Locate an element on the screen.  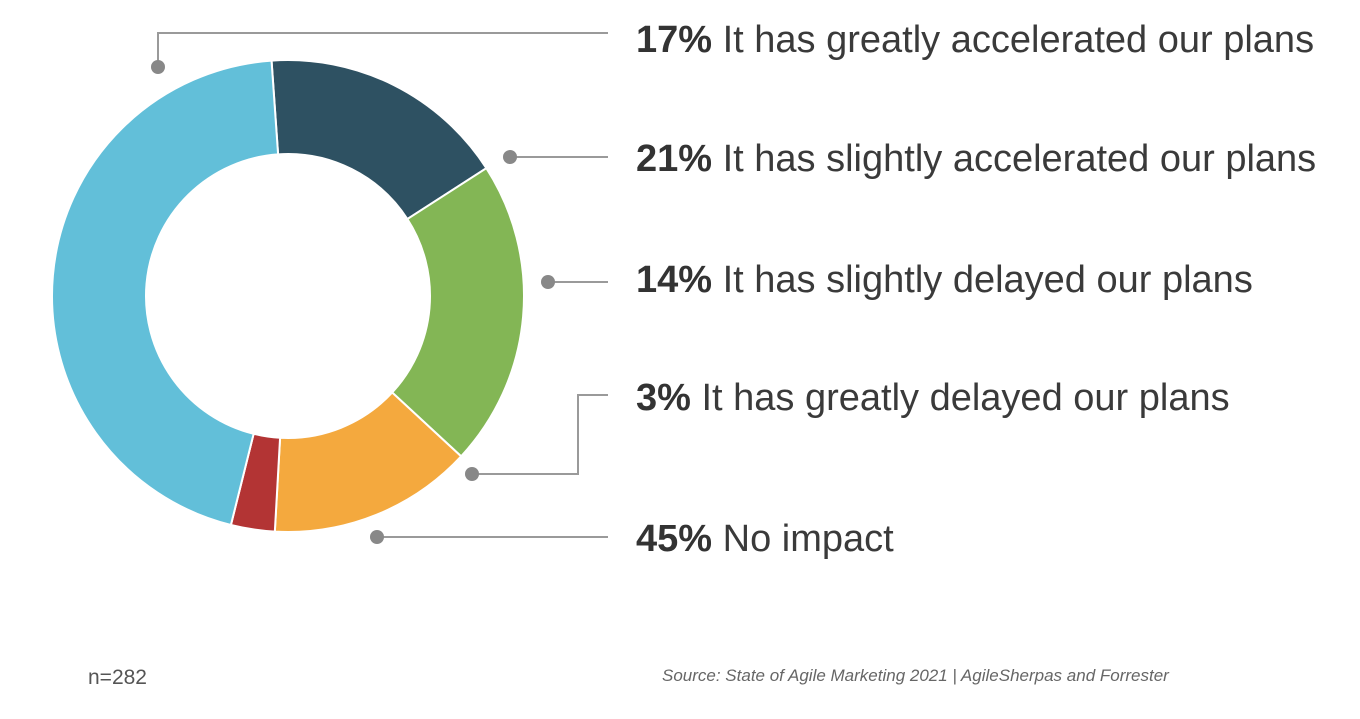
slice-label-3: 14% It has slightly delayed our plans is located at coordinates (944, 280).